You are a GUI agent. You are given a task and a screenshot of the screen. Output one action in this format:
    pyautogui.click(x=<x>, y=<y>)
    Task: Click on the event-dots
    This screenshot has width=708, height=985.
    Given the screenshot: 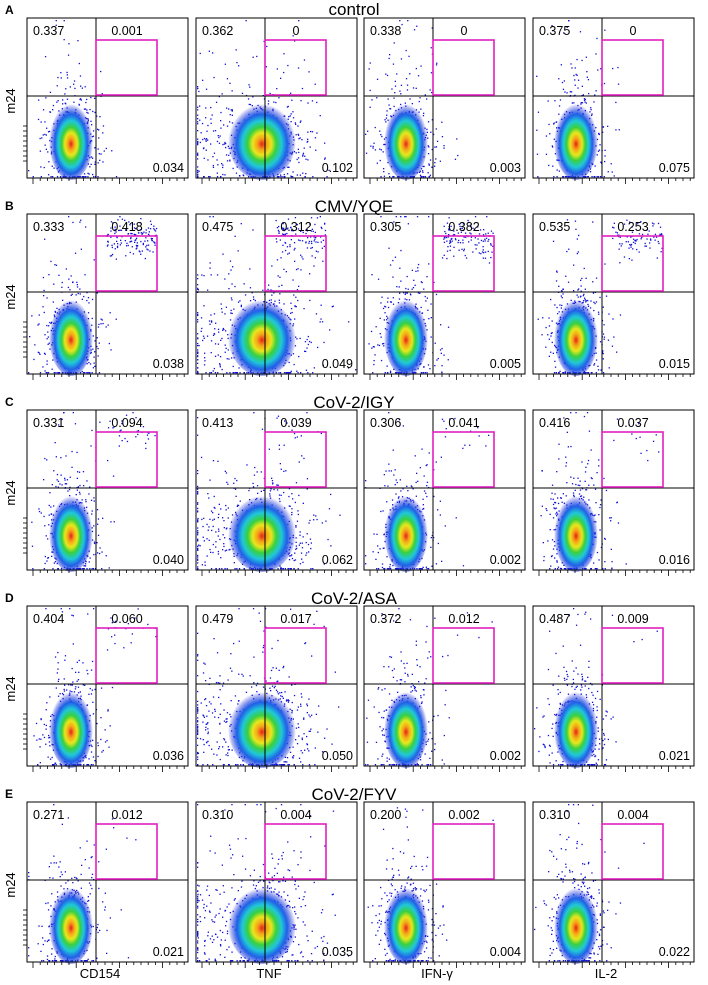 What is the action you would take?
    pyautogui.click(x=93, y=491)
    